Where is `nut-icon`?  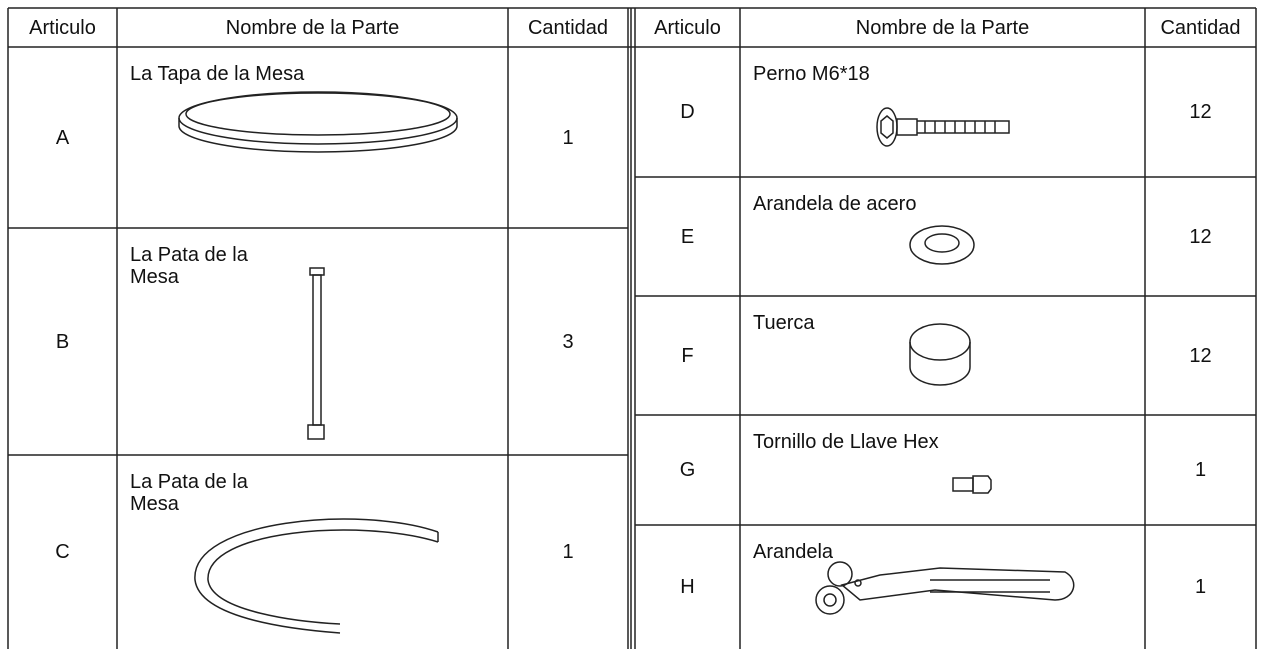
nut-icon is located at coordinates (940, 354).